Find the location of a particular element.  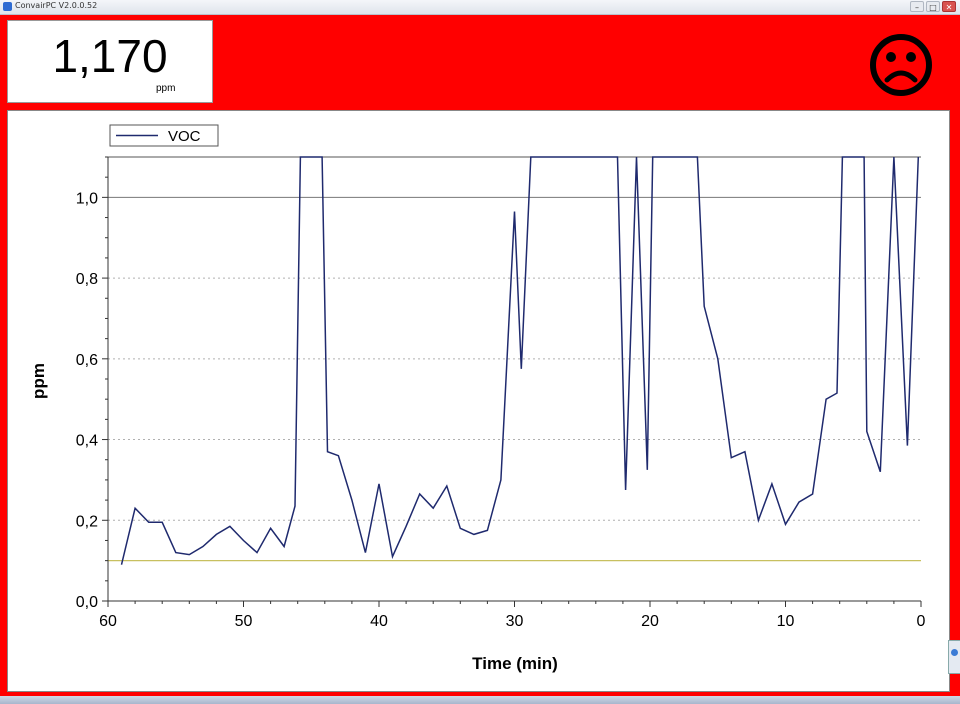

x-axis-label: Time (min) is located at coordinates (515, 663).